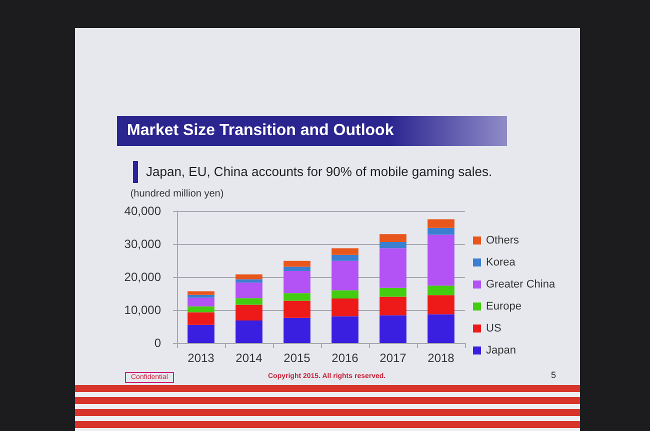 The height and width of the screenshot is (431, 650). I want to click on legend-label: Others, so click(503, 240).